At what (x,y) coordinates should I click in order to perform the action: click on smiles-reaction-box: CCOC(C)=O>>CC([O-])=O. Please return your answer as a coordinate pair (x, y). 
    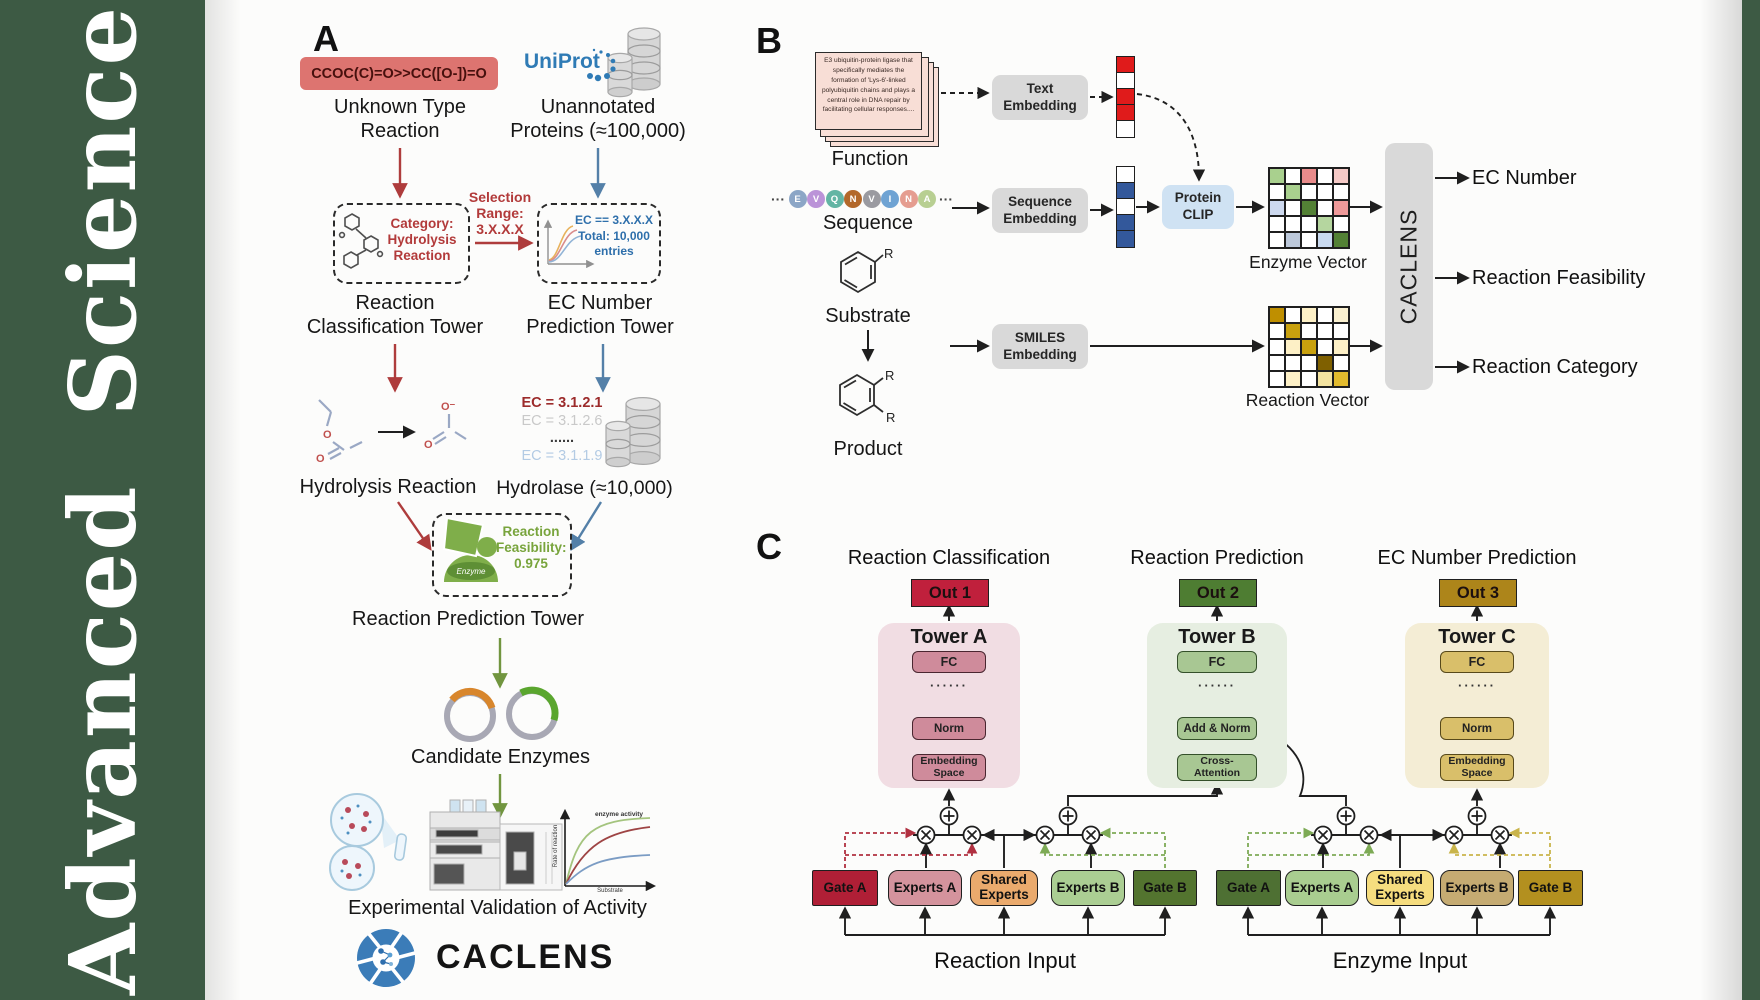
    Looking at the image, I should click on (399, 73).